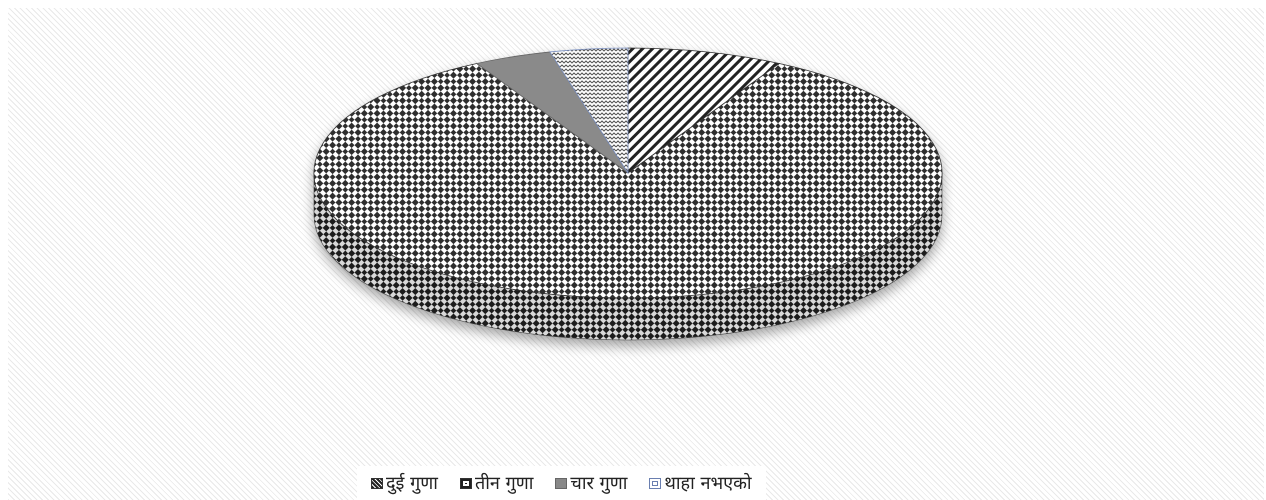  I want to click on legend-item-teen-guna: तीन गुणा, so click(496, 483).